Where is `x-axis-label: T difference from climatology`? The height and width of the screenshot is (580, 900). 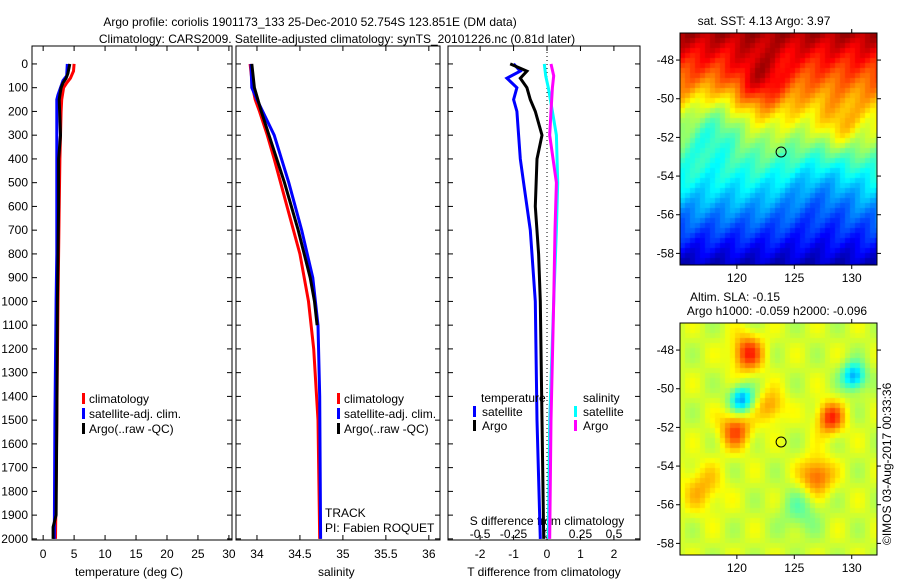
x-axis-label: T difference from climatology is located at coordinates (544, 572).